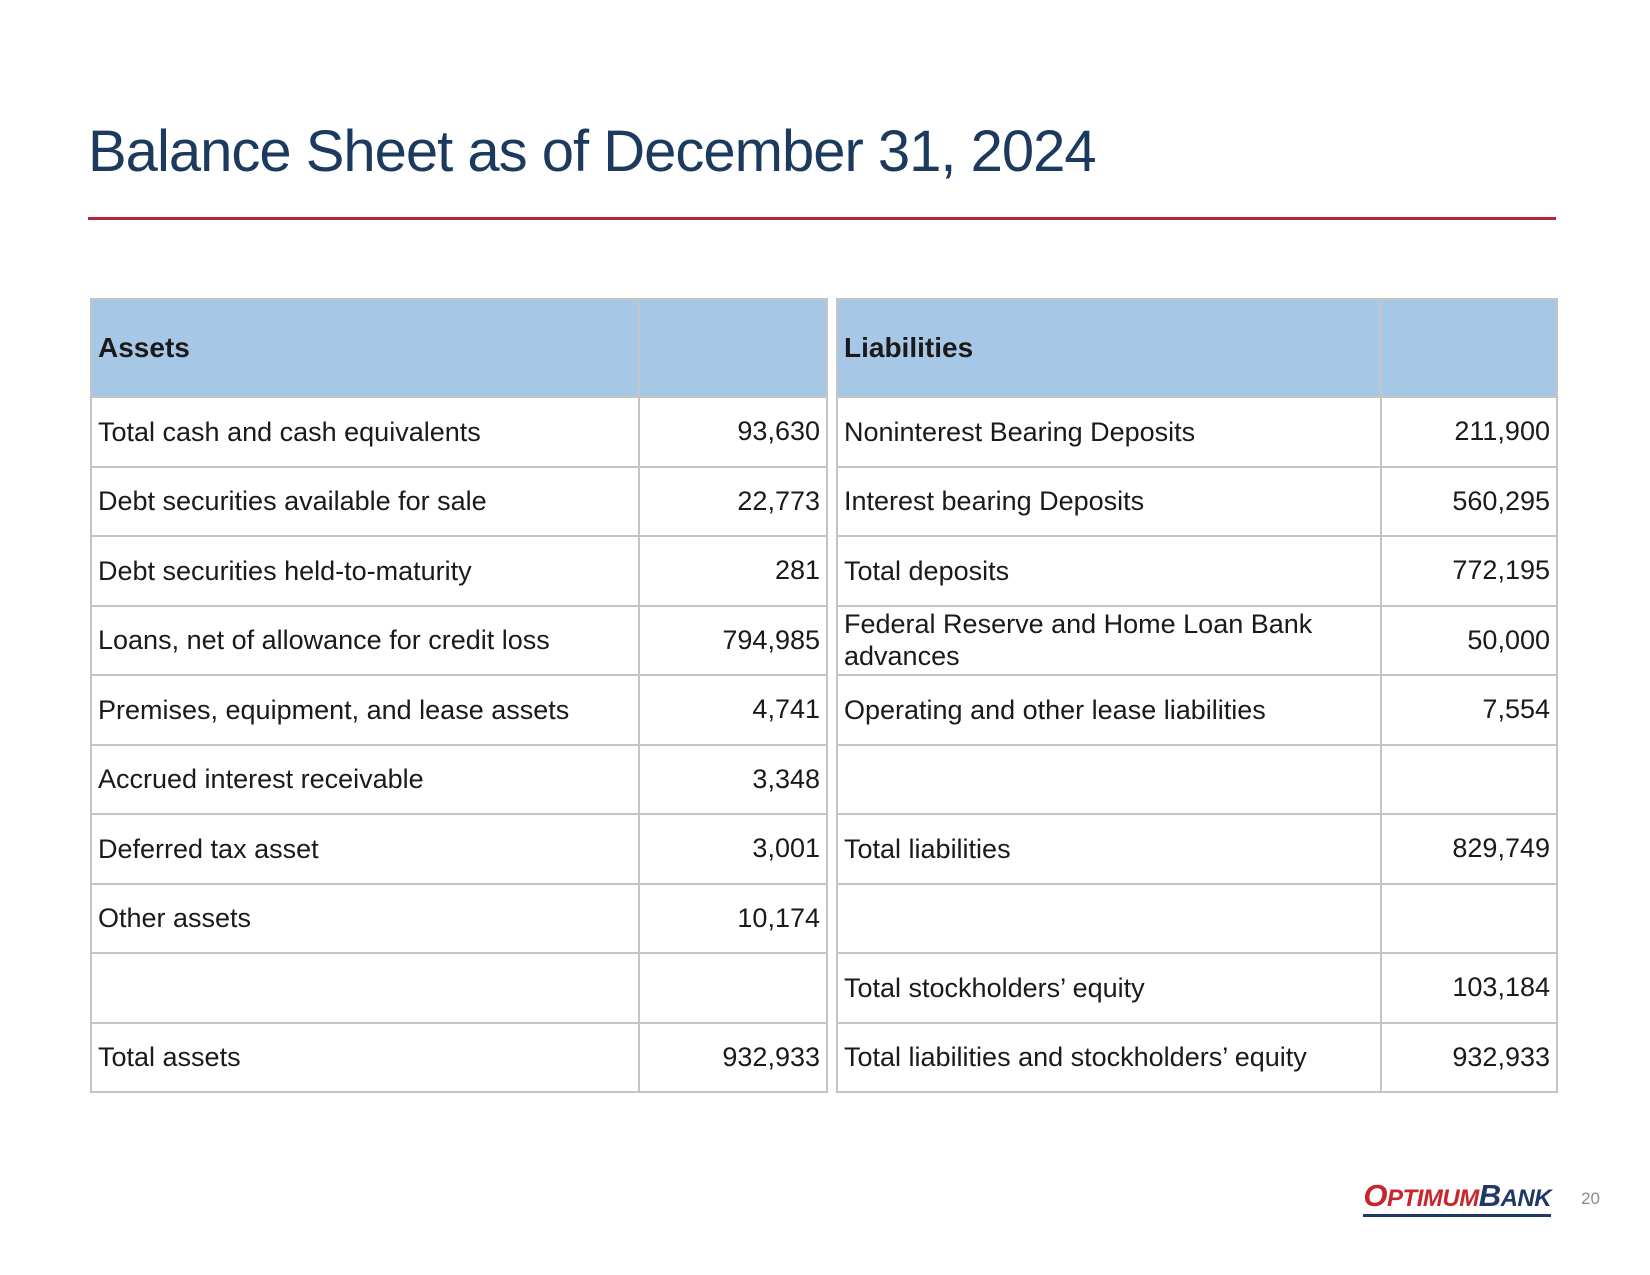  What do you see at coordinates (1109, 571) in the screenshot?
I see `row-label-cell: Total deposits` at bounding box center [1109, 571].